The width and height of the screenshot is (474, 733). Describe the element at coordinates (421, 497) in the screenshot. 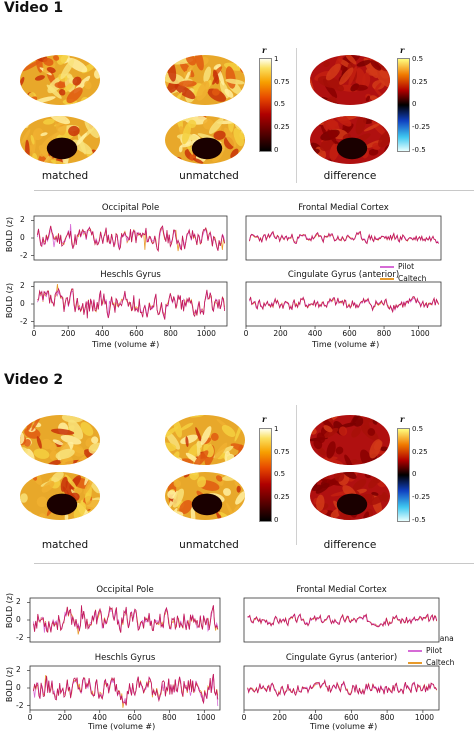

I see `video2-cb-div-tick-m025: -0.25` at that location.